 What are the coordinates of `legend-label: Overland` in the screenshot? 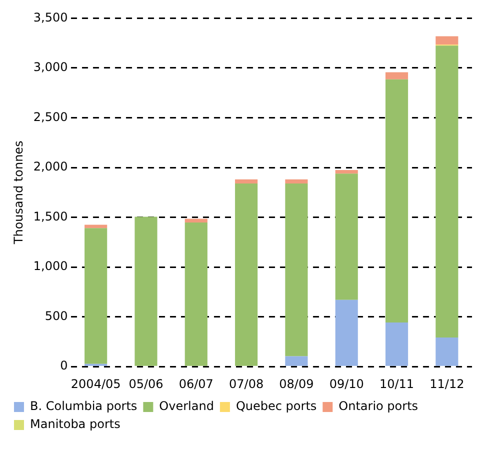 It's located at (186, 406).